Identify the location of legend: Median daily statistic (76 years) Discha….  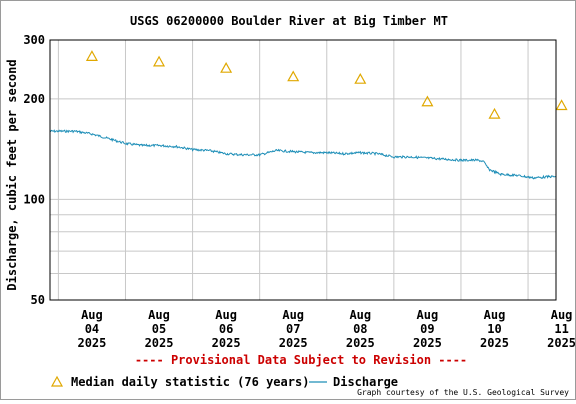
(224, 382).